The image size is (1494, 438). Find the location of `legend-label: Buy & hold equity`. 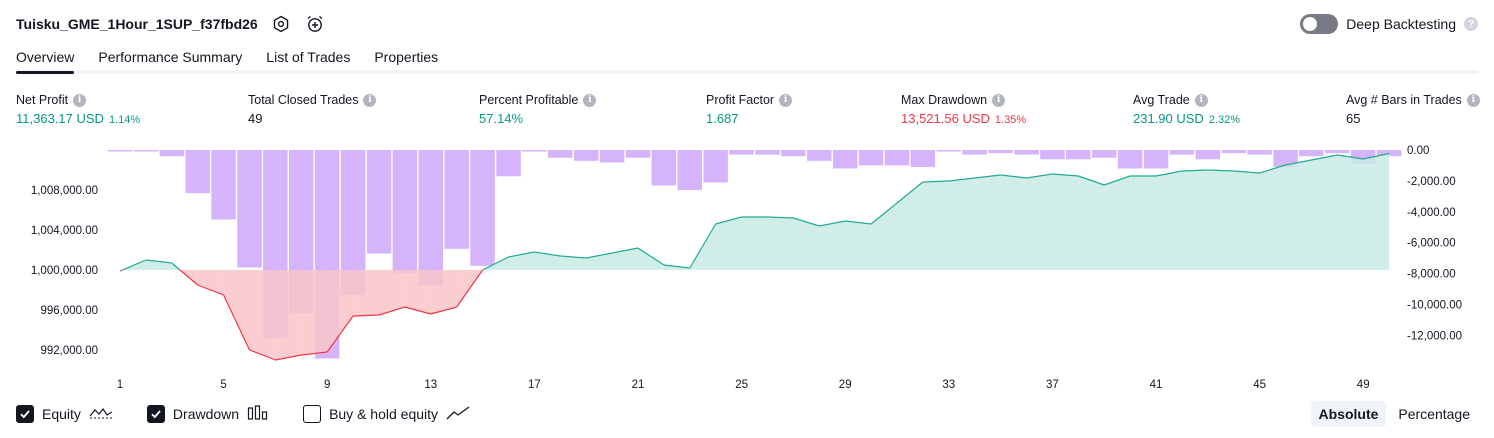

legend-label: Buy & hold equity is located at coordinates (384, 414).